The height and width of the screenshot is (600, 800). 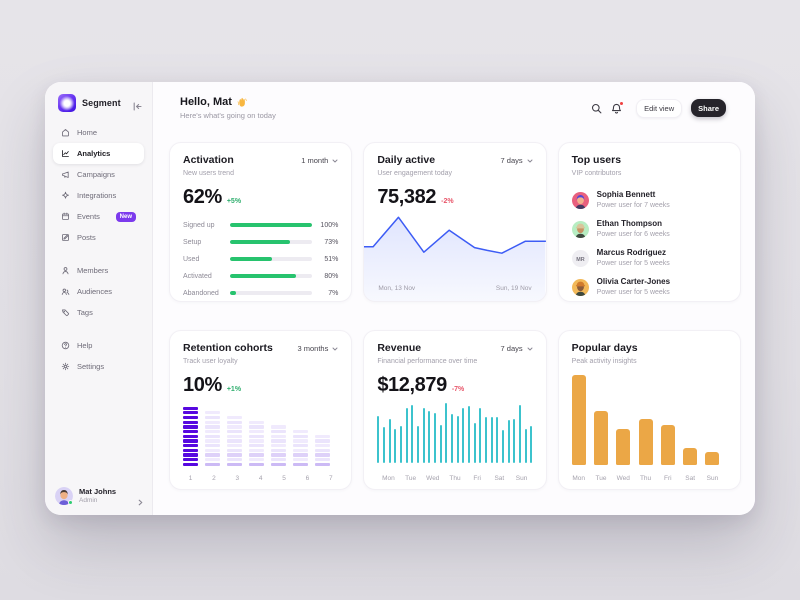 I want to click on funnel-track, so click(x=271, y=259).